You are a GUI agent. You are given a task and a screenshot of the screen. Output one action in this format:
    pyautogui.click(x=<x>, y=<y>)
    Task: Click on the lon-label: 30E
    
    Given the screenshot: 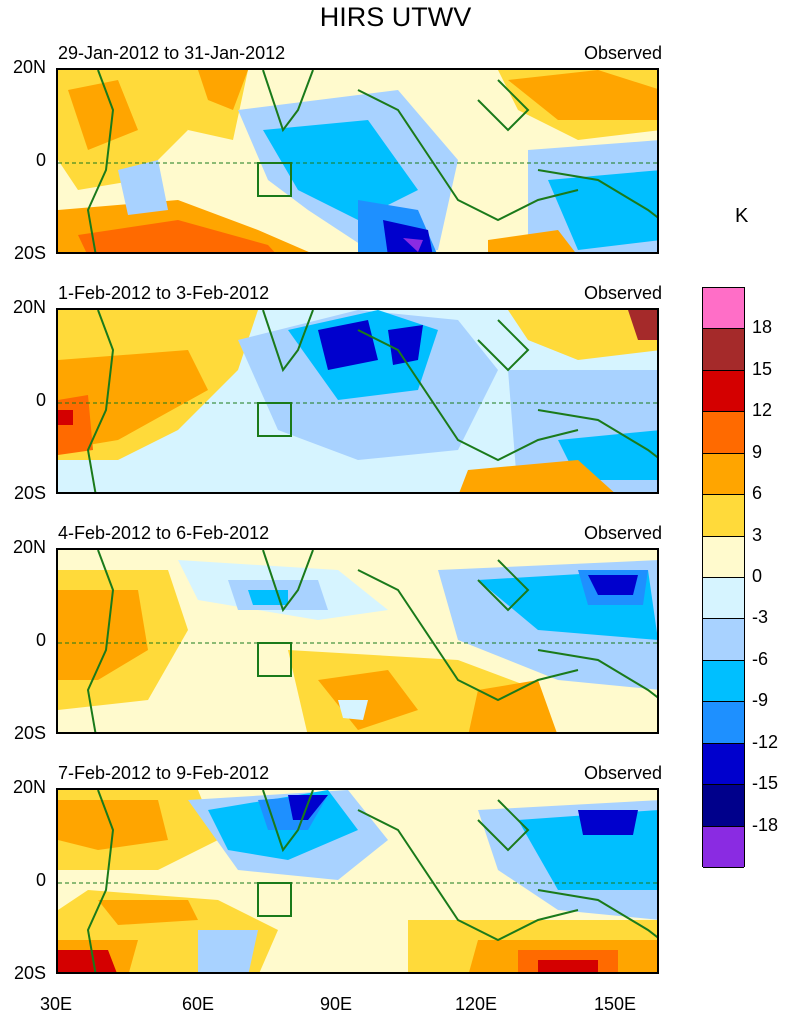 What is the action you would take?
    pyautogui.click(x=56, y=1004)
    